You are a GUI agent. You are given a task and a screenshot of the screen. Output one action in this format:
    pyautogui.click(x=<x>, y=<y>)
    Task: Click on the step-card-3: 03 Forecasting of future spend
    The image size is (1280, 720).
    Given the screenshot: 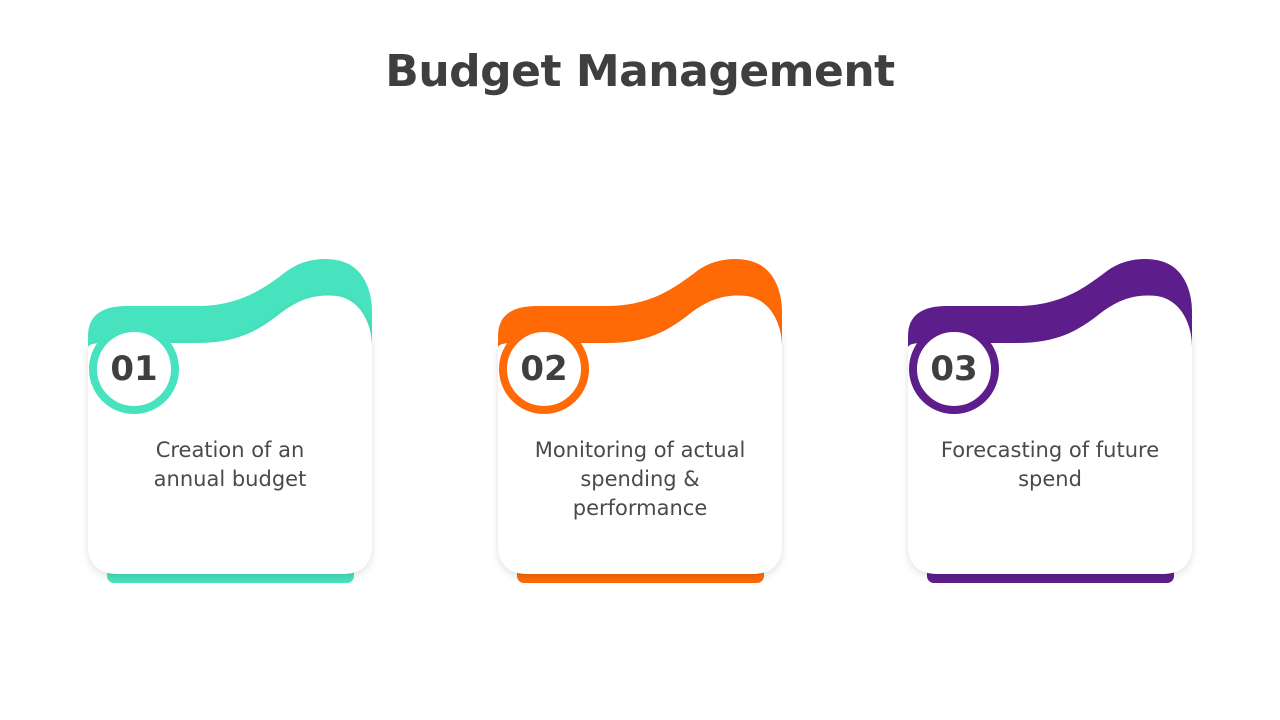 What is the action you would take?
    pyautogui.click(x=1050, y=421)
    